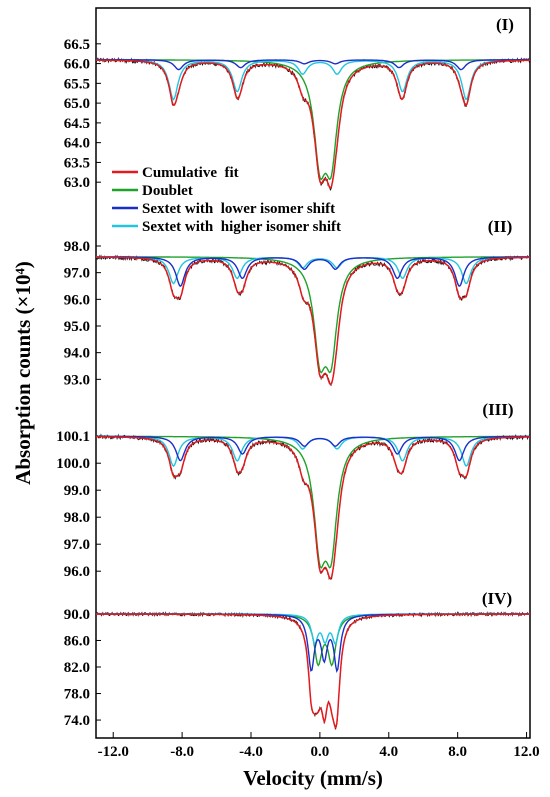  I want to click on y-tick-label: 63.5, so click(77, 163).